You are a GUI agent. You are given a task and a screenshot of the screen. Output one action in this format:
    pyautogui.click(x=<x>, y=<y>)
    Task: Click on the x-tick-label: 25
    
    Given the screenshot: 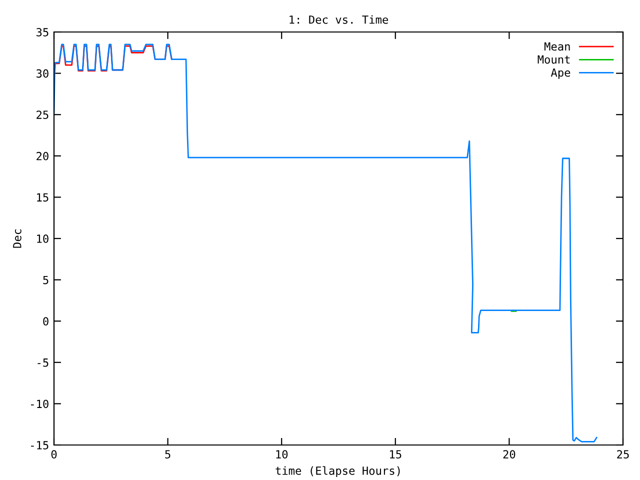 What is the action you would take?
    pyautogui.click(x=623, y=454)
    